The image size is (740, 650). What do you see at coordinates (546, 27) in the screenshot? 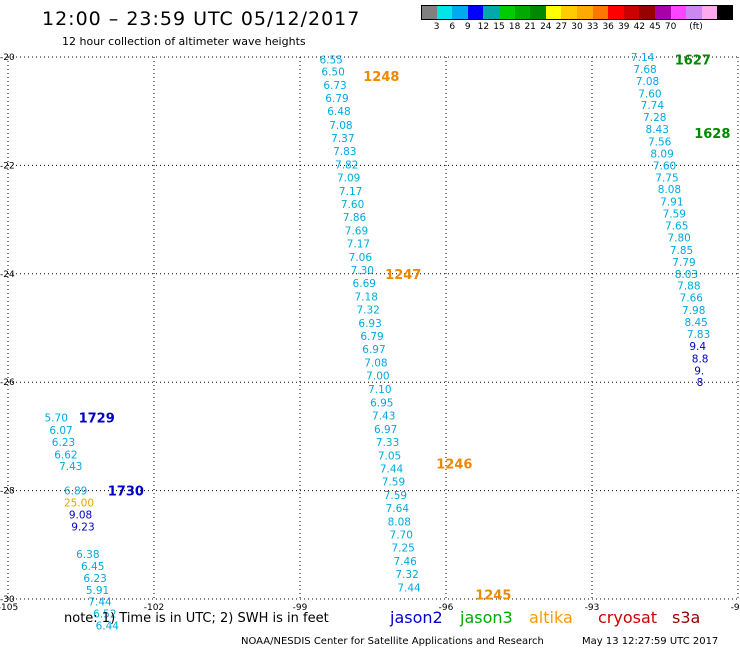
I see `scale-label: 24` at bounding box center [546, 27].